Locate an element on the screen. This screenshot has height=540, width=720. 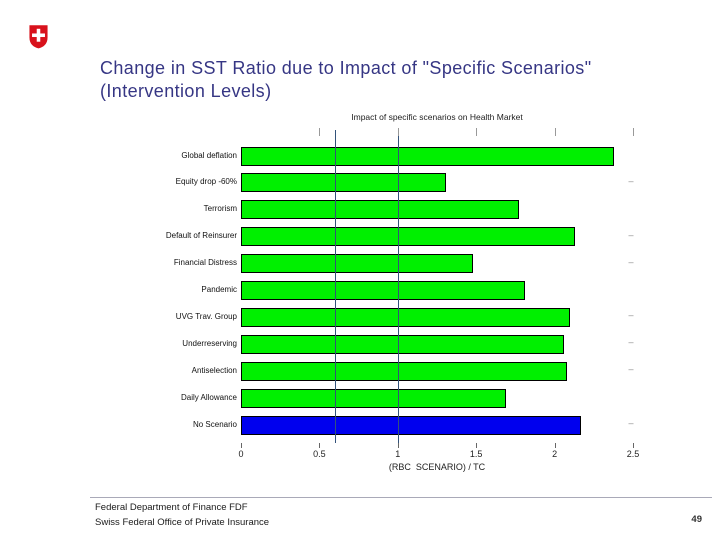
category-label: Terrorism is located at coordinates (220, 209).